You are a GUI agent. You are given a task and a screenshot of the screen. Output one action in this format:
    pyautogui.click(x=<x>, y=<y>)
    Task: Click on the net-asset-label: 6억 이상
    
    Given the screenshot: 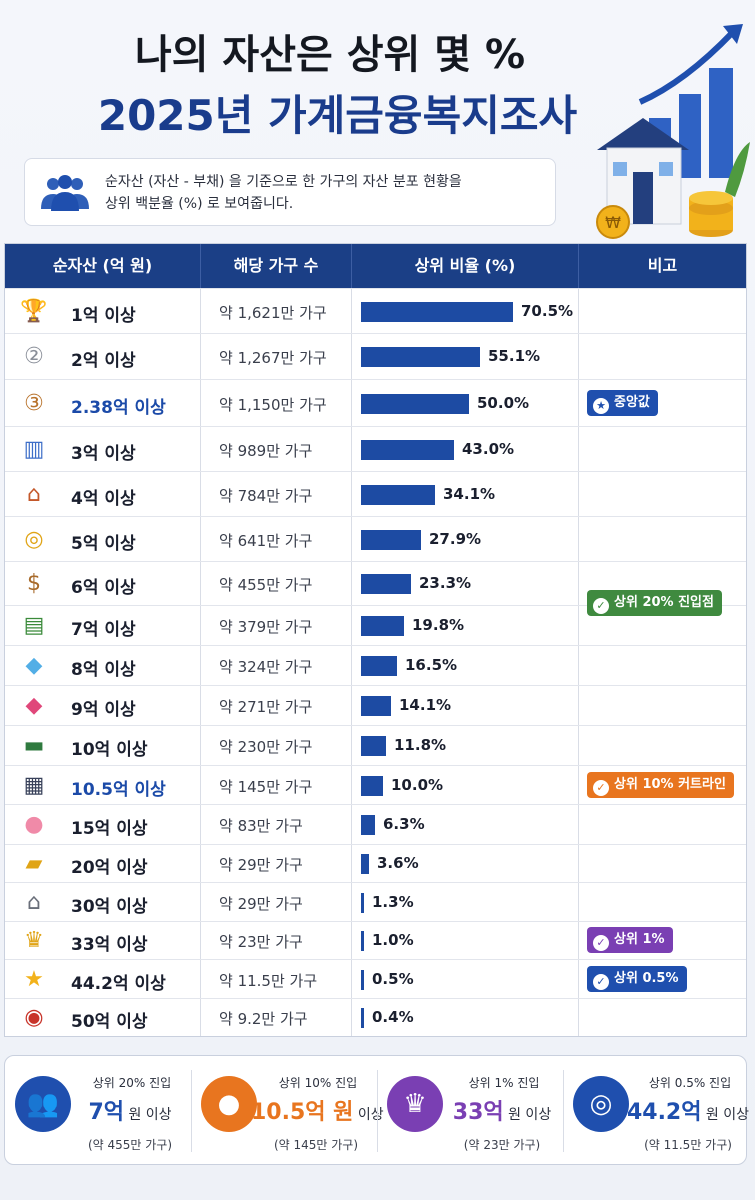 What is the action you would take?
    pyautogui.click(x=103, y=588)
    